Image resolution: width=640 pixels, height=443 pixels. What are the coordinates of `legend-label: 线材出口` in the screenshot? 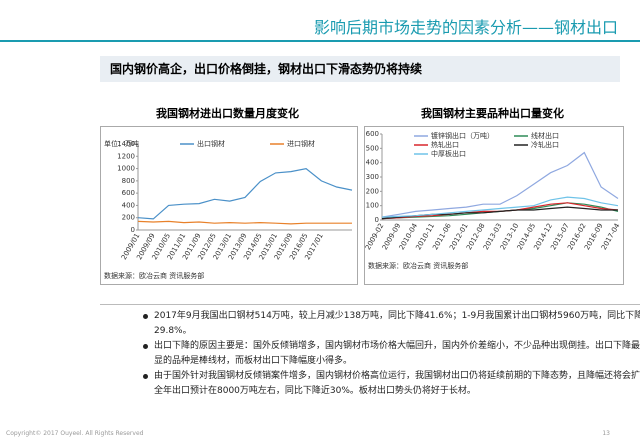 It's located at (545, 135).